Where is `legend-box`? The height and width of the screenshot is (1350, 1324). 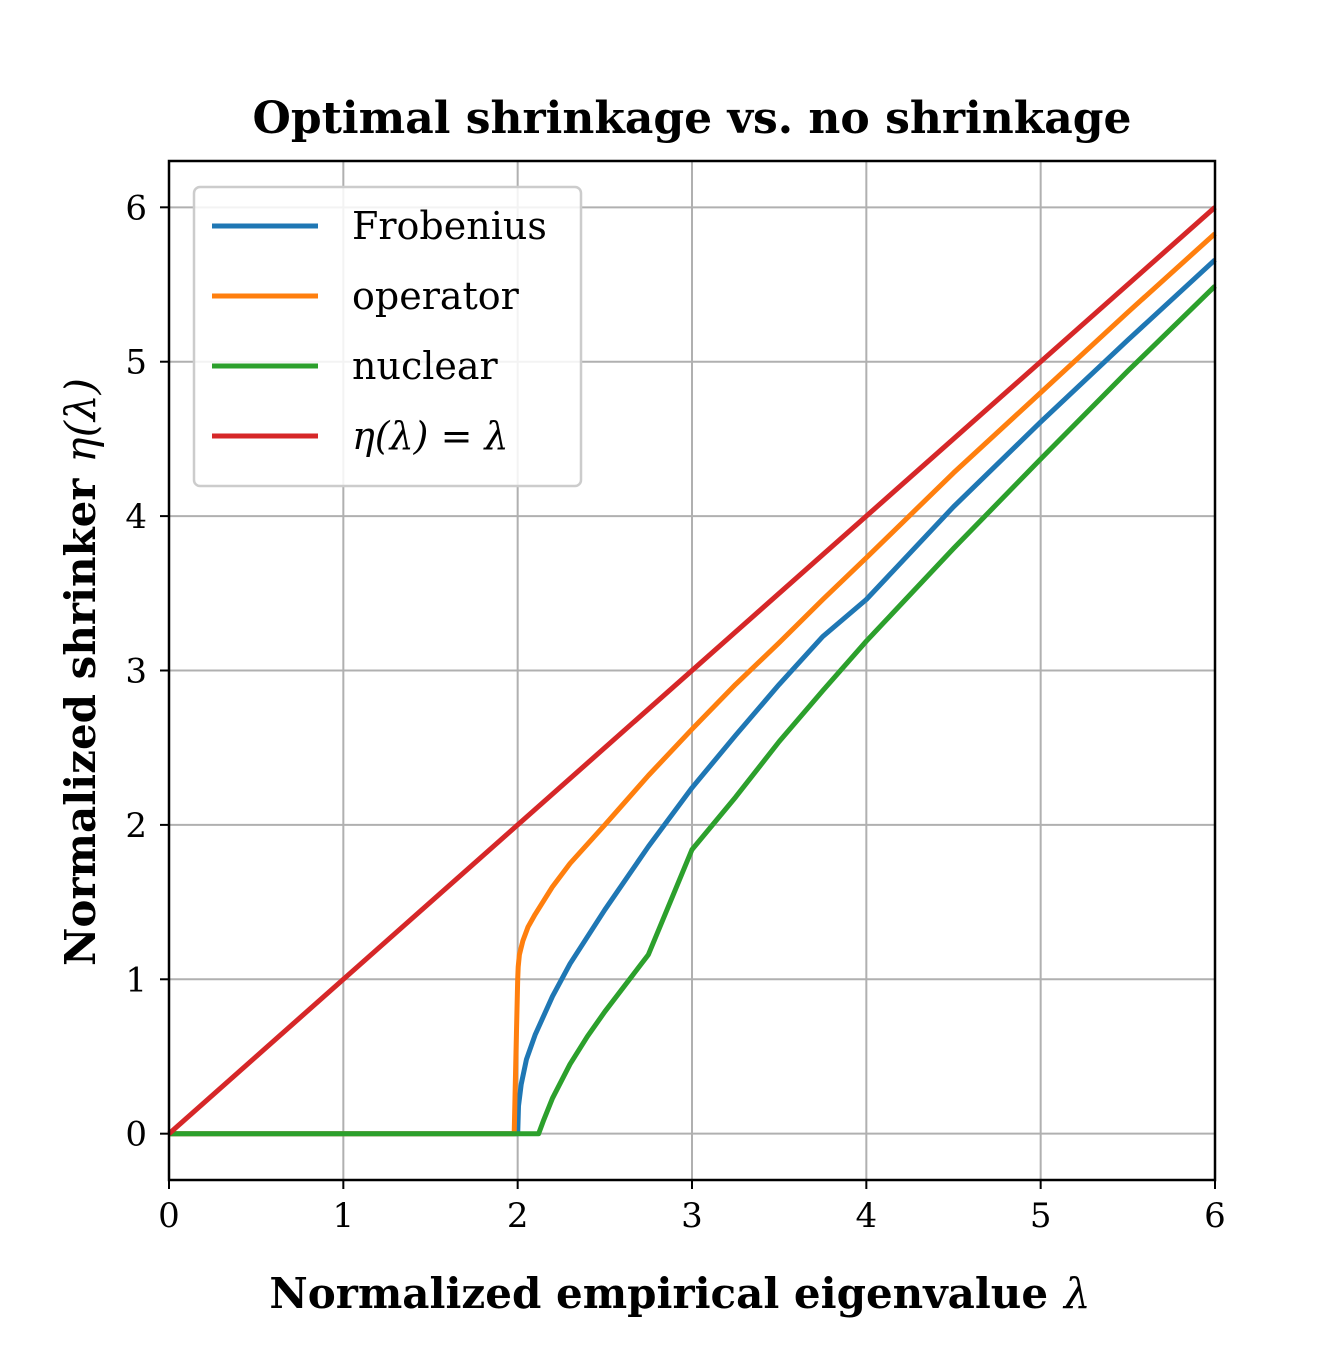
legend-box is located at coordinates (387, 336).